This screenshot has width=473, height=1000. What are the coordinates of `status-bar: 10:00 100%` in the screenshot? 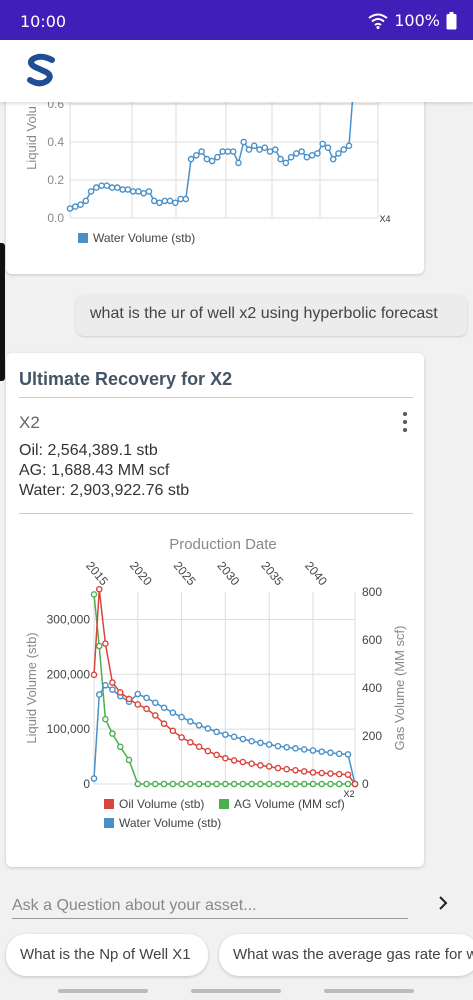 It's located at (236, 20).